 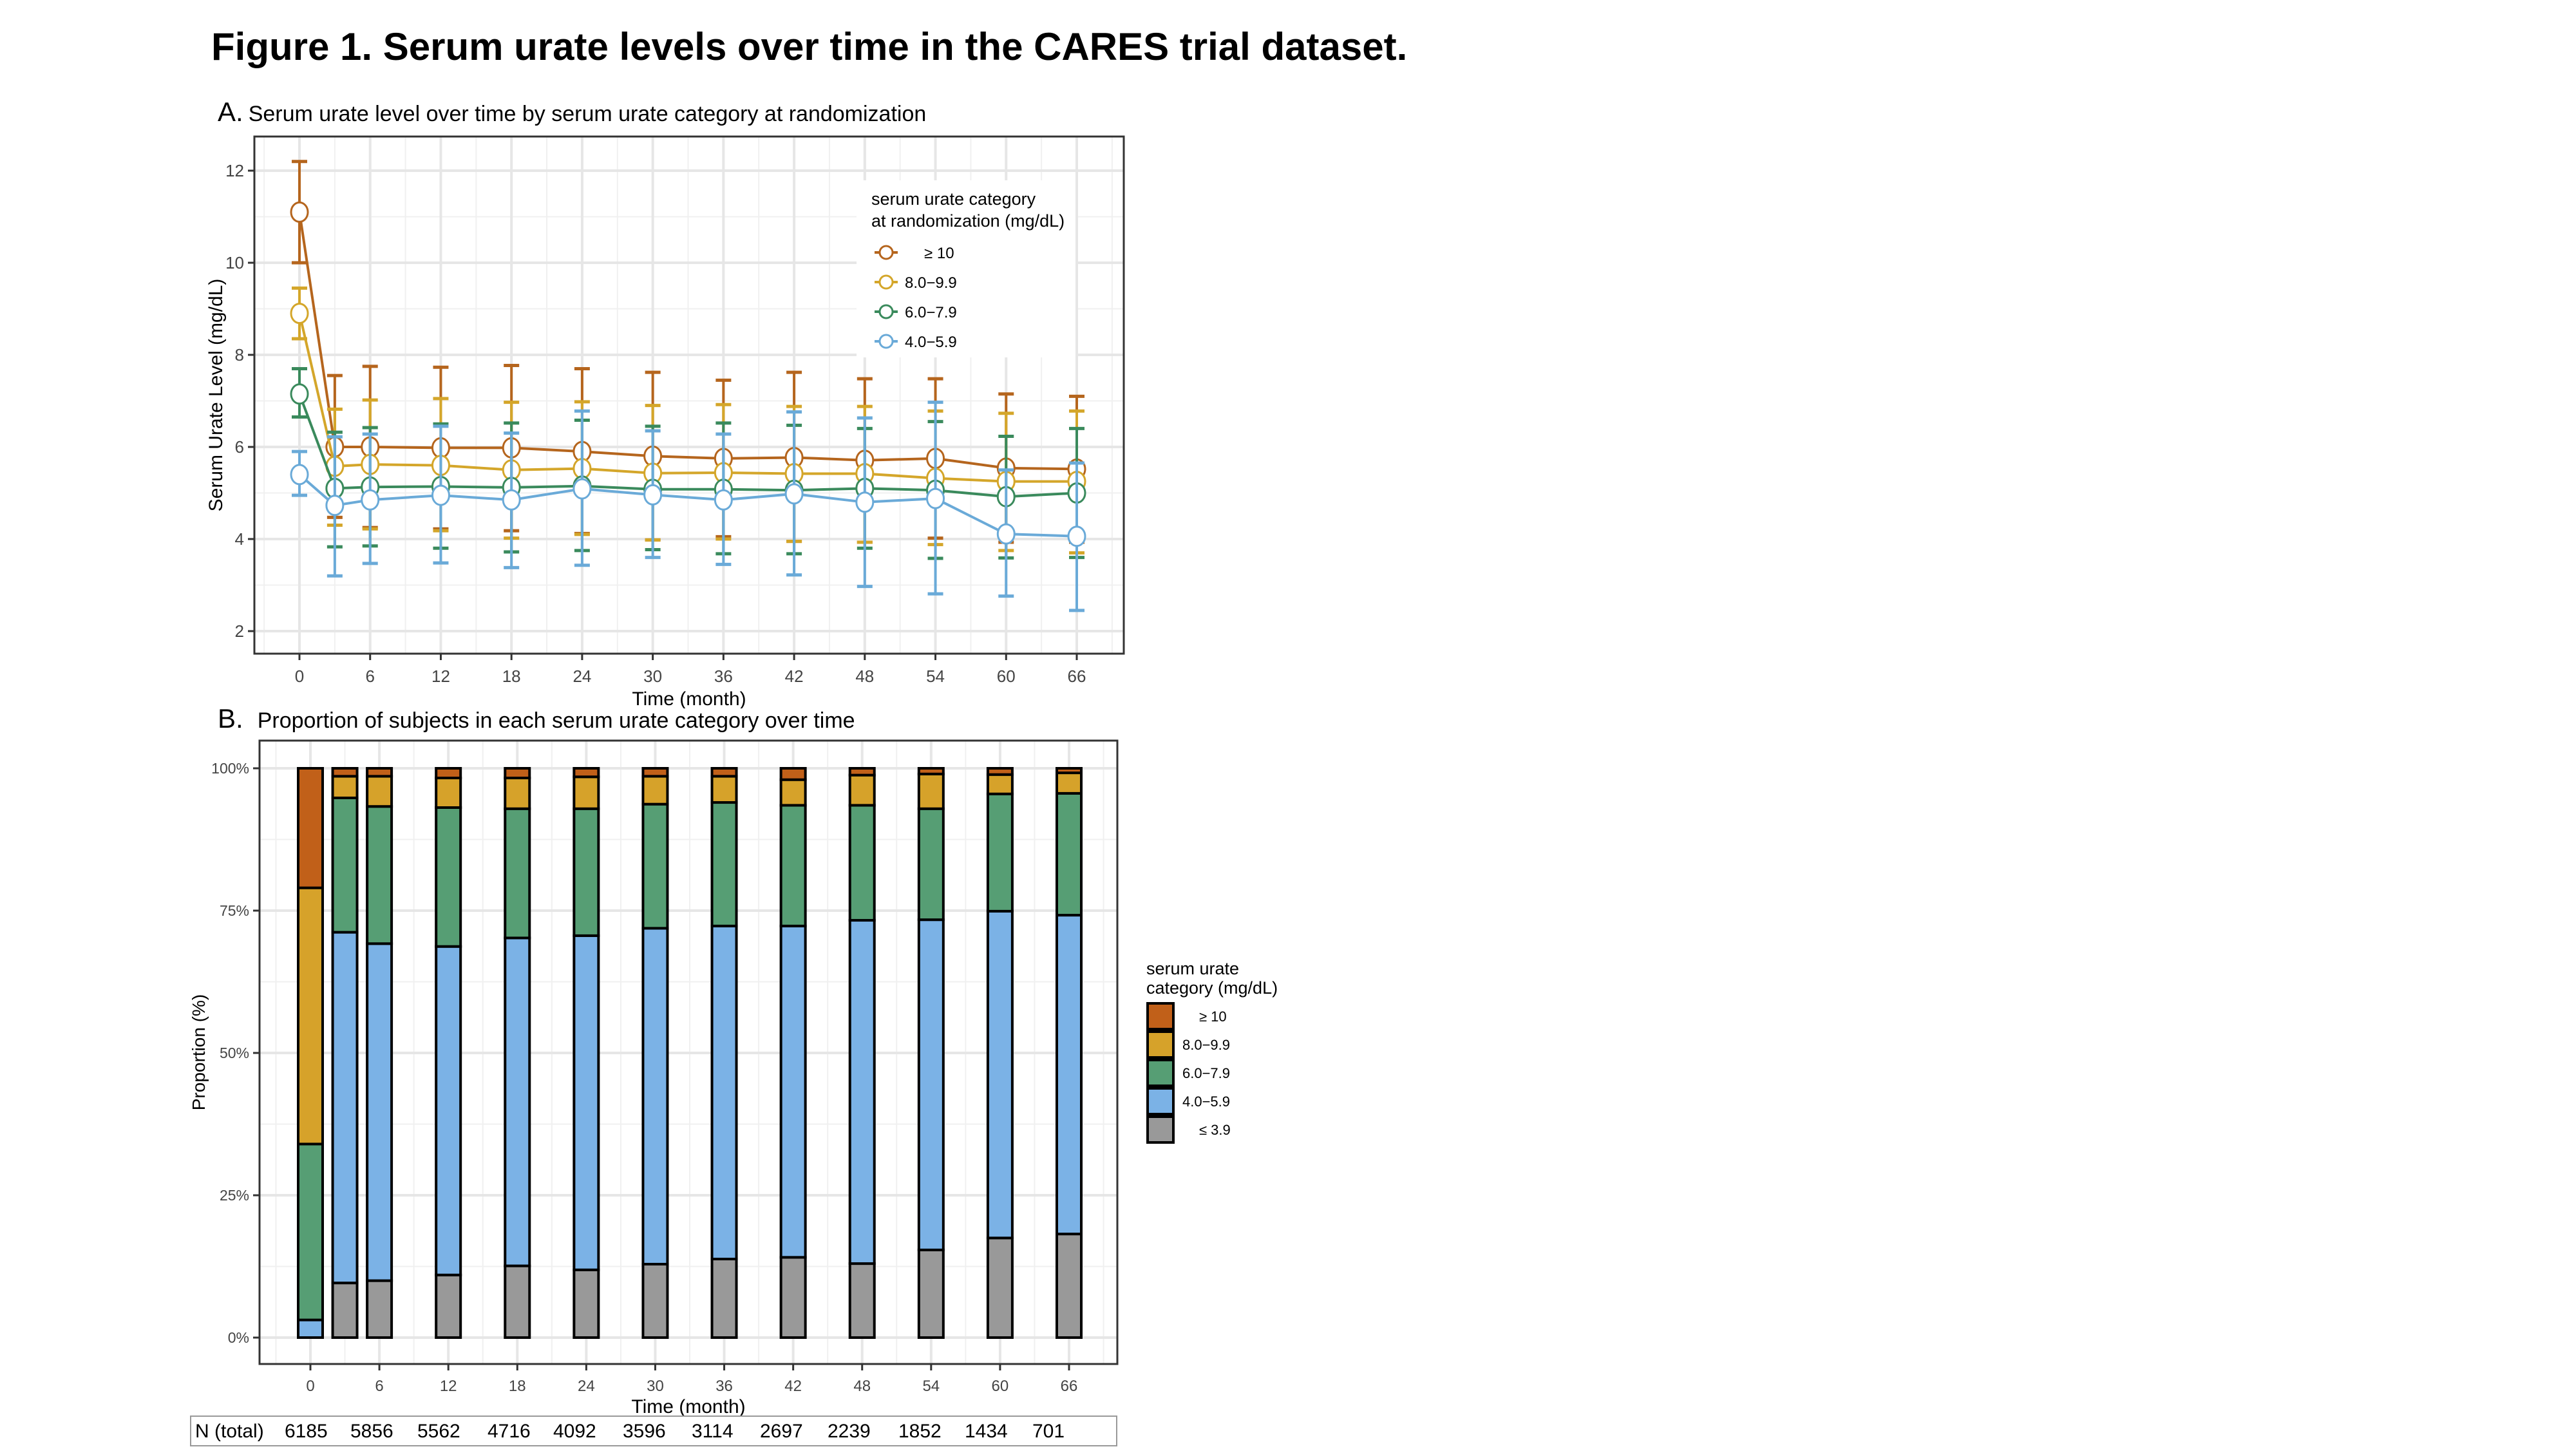 I want to click on y-tick-label: 25%, so click(x=234, y=1195).